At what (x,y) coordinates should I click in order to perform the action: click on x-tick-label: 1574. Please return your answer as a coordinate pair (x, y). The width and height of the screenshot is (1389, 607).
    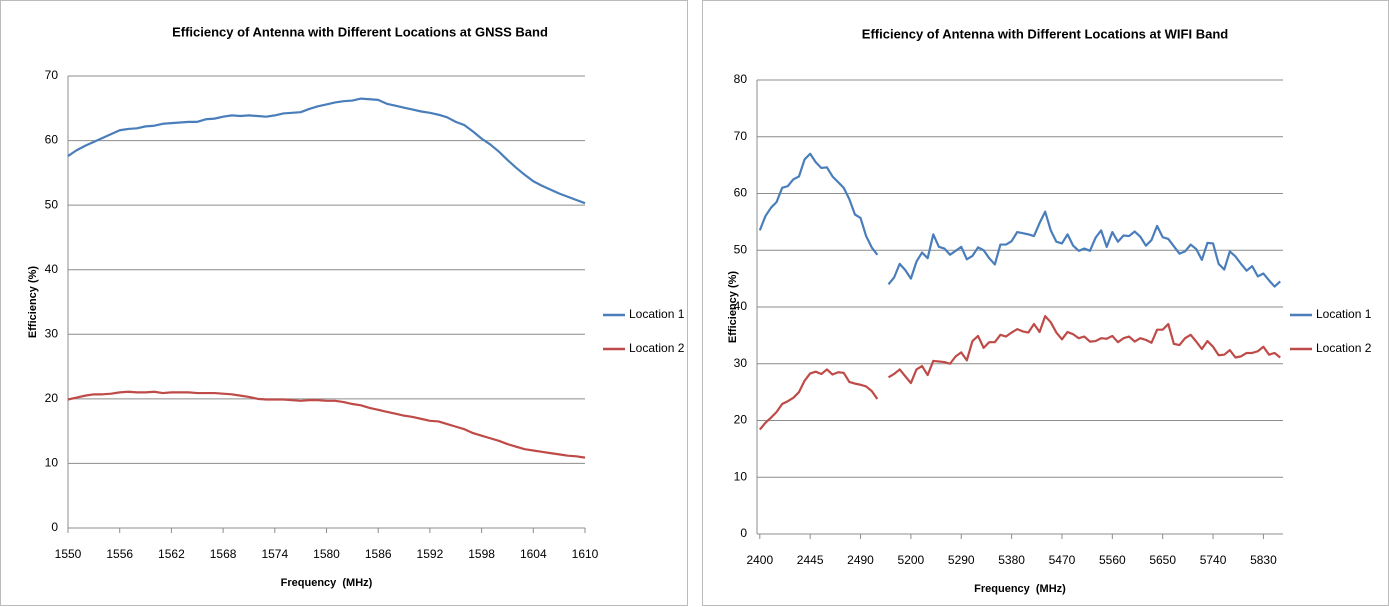
    Looking at the image, I should click on (274, 554).